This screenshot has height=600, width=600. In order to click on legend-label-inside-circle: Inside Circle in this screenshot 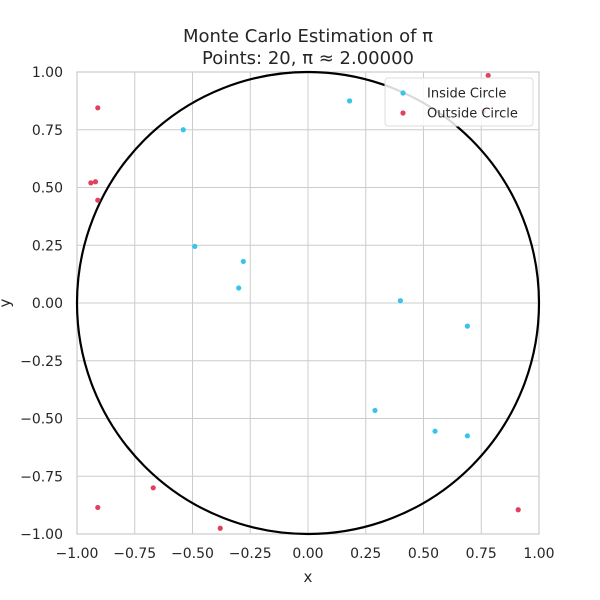, I will do `click(466, 94)`.